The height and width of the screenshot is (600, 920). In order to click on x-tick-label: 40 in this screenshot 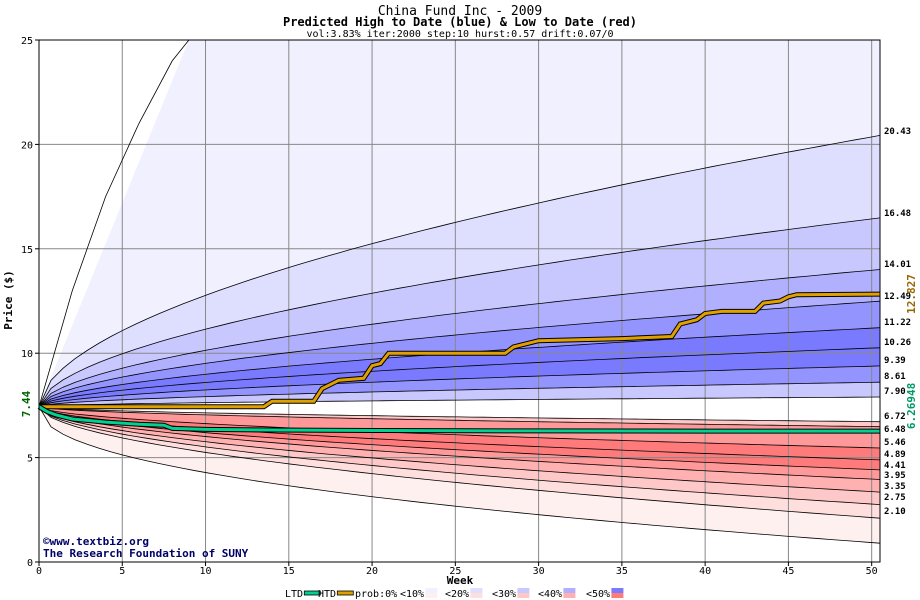, I will do `click(705, 571)`.